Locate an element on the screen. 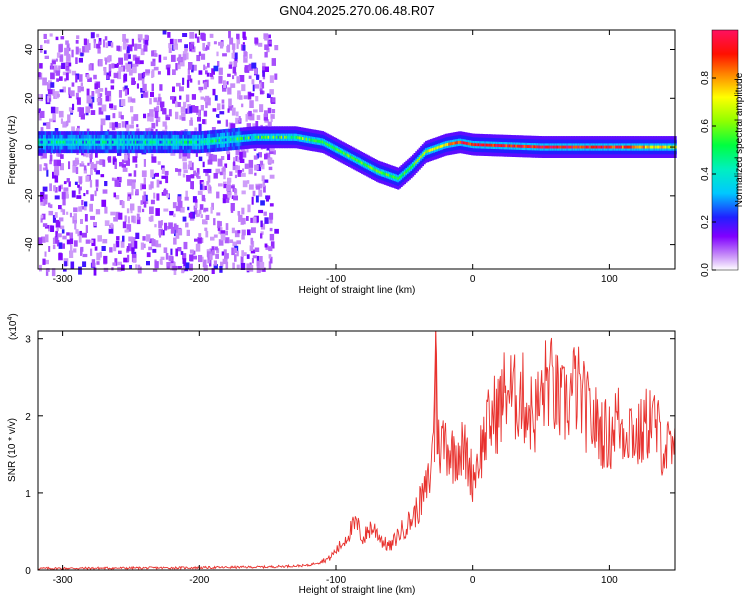 This screenshot has width=750, height=600. colorbar-tick-label: 0.0 is located at coordinates (705, 270).